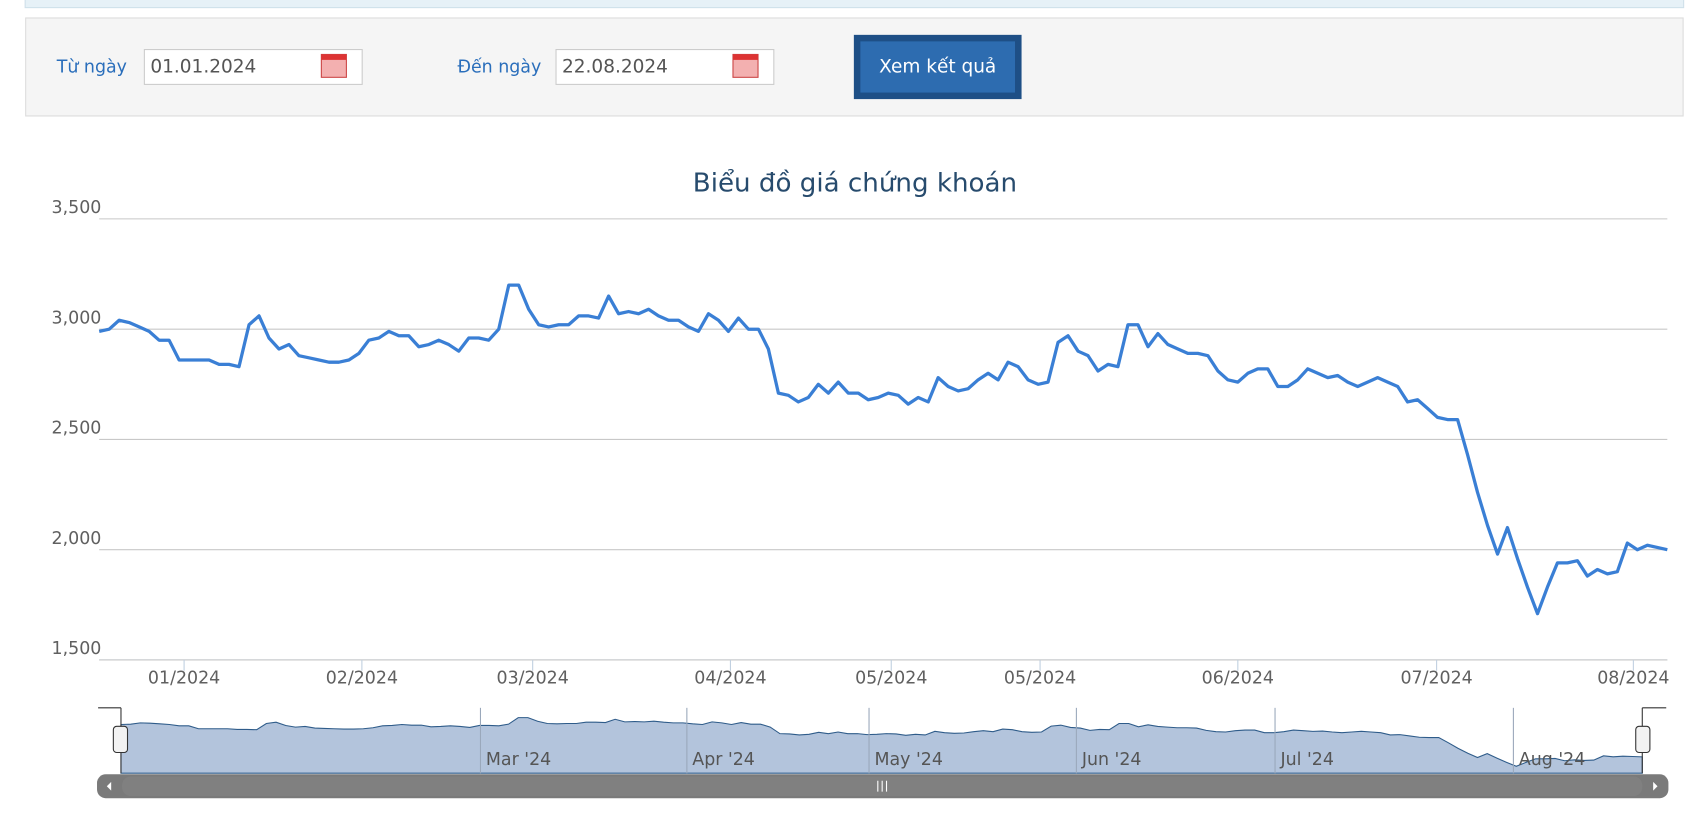 The height and width of the screenshot is (820, 1699). What do you see at coordinates (77, 429) in the screenshot?
I see `y-tick-label: 2,500` at bounding box center [77, 429].